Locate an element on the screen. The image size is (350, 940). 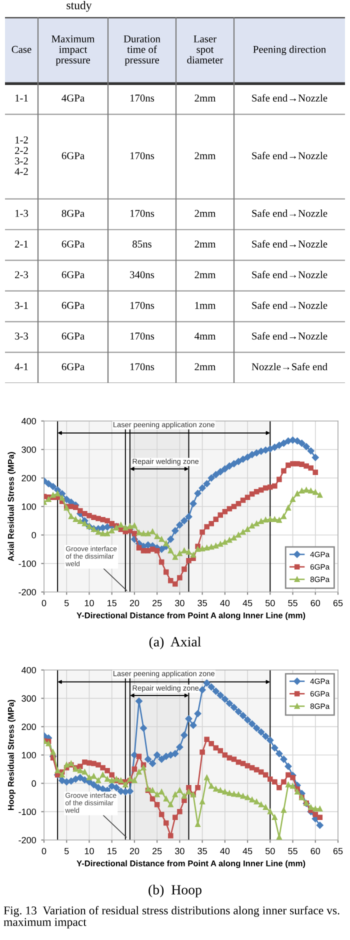
text: 4-1 is located at coordinates (21, 366).